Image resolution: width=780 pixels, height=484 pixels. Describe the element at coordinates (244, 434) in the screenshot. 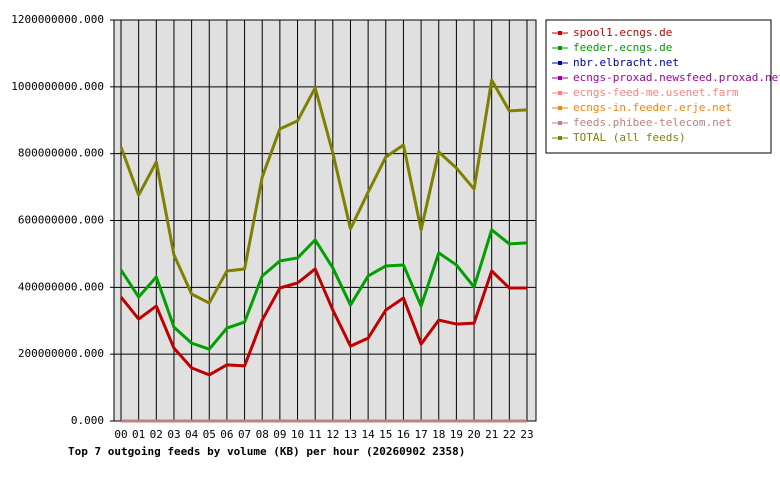

I see `x-tick-label: 07` at that location.